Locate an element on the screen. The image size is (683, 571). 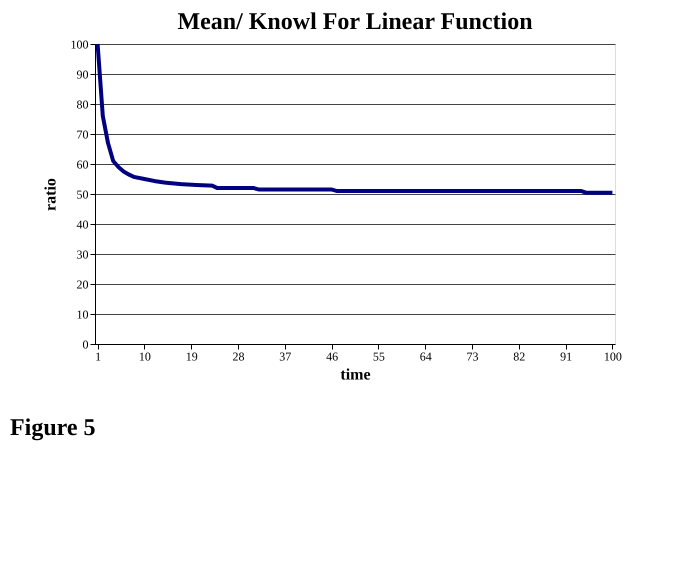
y-tick-label: 100 is located at coordinates (79, 45).